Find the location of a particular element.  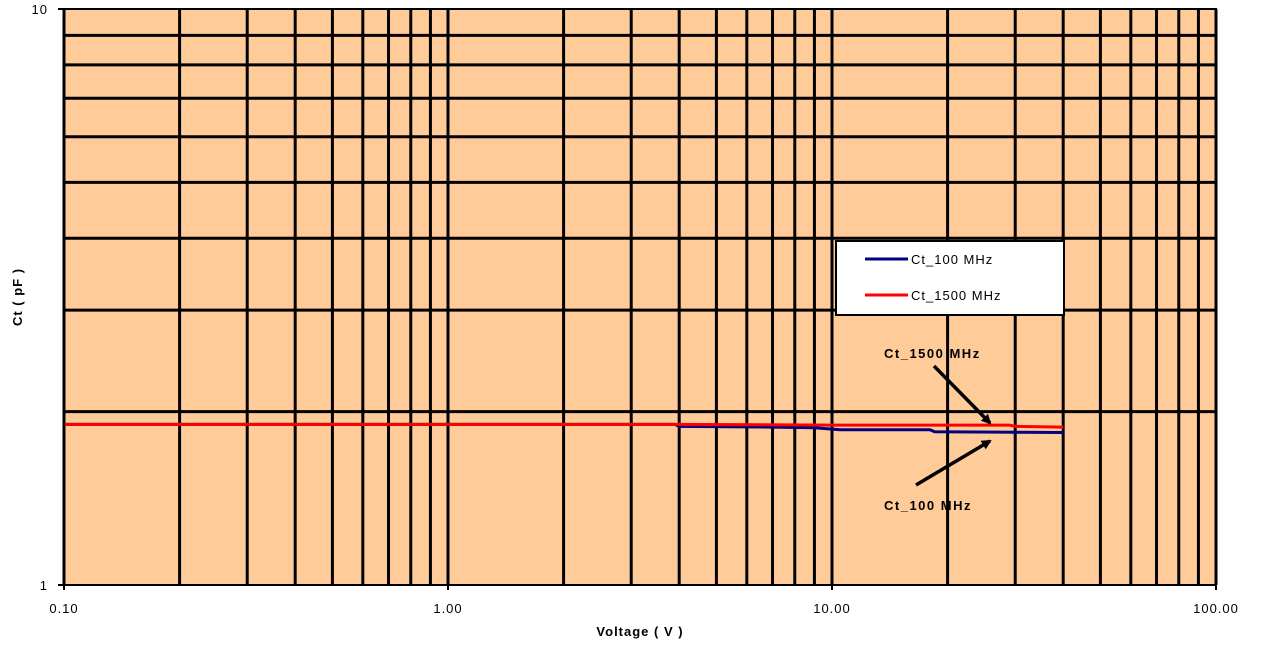

series-lines is located at coordinates (564, 428).